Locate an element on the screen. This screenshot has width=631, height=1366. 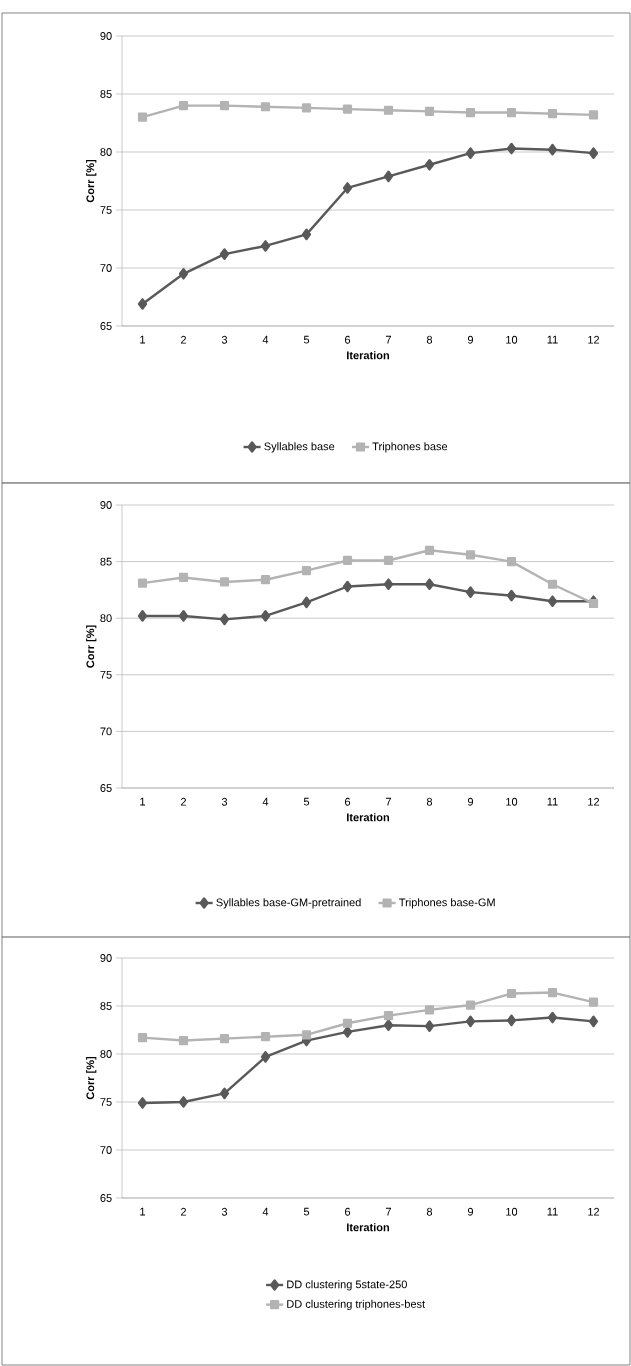
legend-label: Syllables base-GM-pretrained is located at coordinates (288, 903).